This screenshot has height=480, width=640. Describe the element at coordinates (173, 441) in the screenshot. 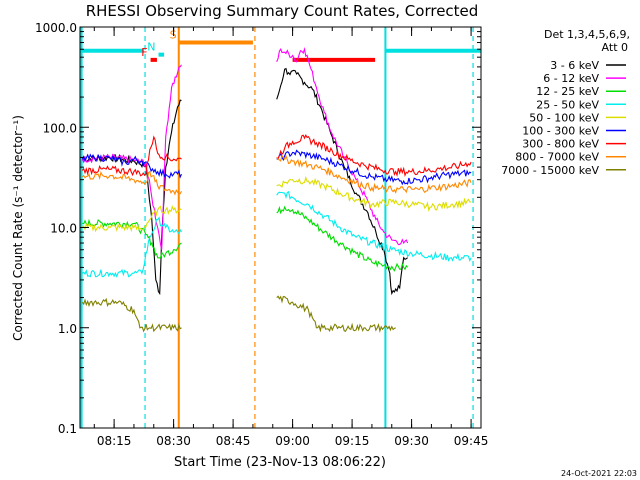

I see `x-tick-label-1: 08:30` at that location.